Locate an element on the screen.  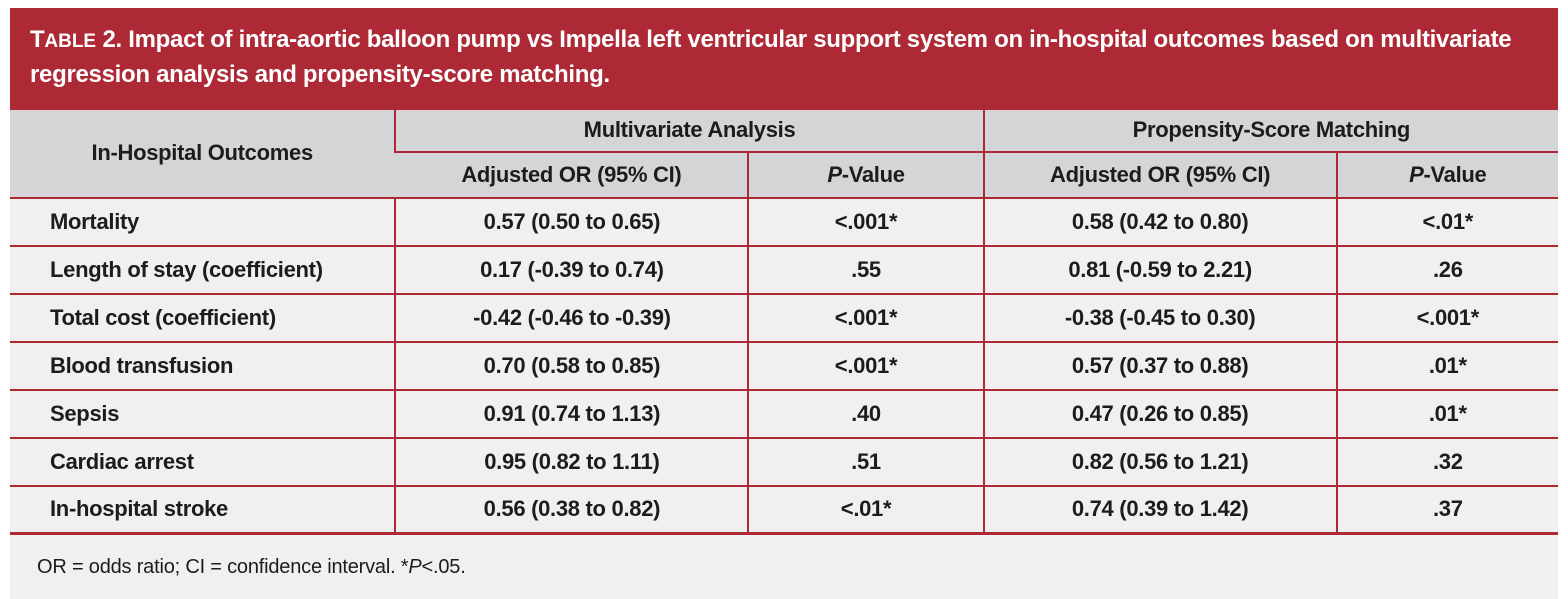
footnote-text-2: <.05. is located at coordinates (443, 566).